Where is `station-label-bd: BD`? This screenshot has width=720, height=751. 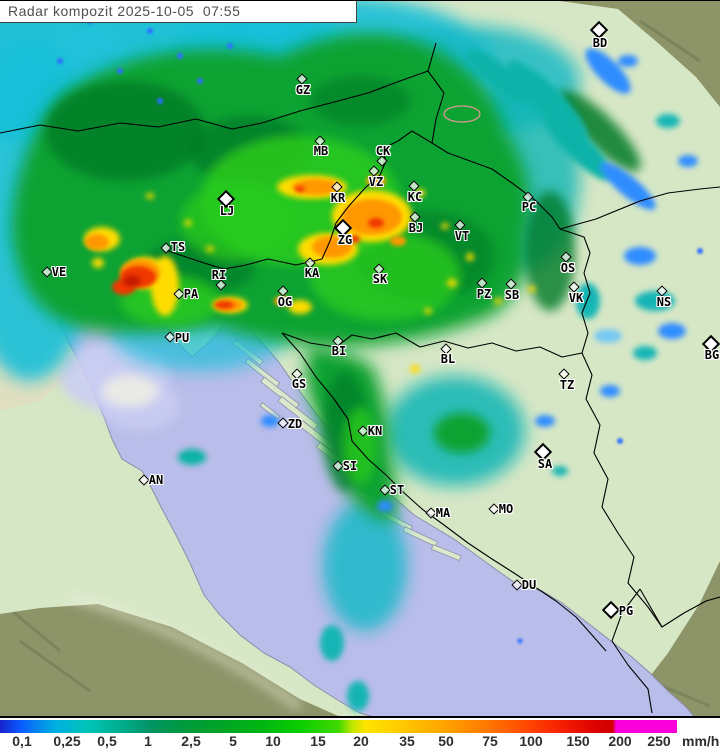 station-label-bd: BD is located at coordinates (600, 43).